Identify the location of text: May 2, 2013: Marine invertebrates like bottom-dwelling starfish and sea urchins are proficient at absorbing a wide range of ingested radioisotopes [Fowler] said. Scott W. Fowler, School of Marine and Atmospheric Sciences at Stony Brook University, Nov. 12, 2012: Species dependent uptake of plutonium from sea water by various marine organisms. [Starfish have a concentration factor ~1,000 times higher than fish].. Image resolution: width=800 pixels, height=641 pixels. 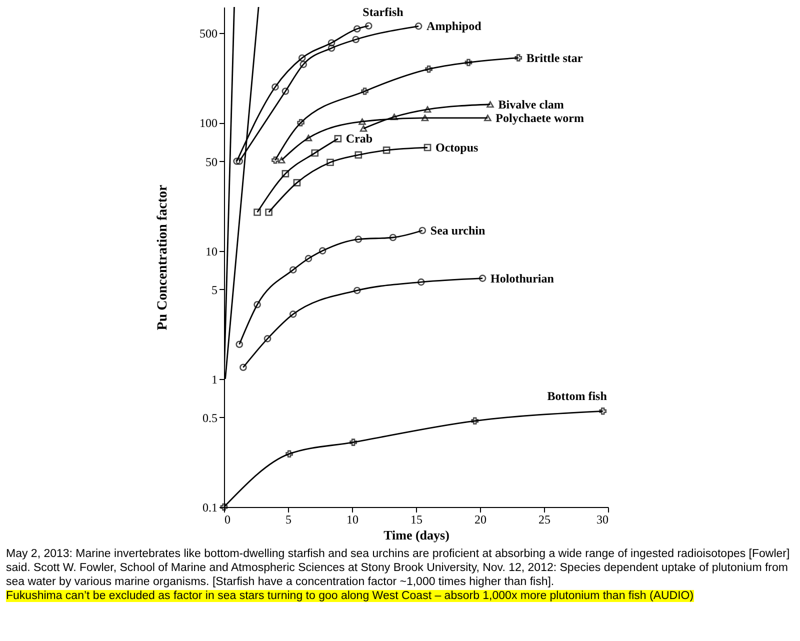
(398, 568).